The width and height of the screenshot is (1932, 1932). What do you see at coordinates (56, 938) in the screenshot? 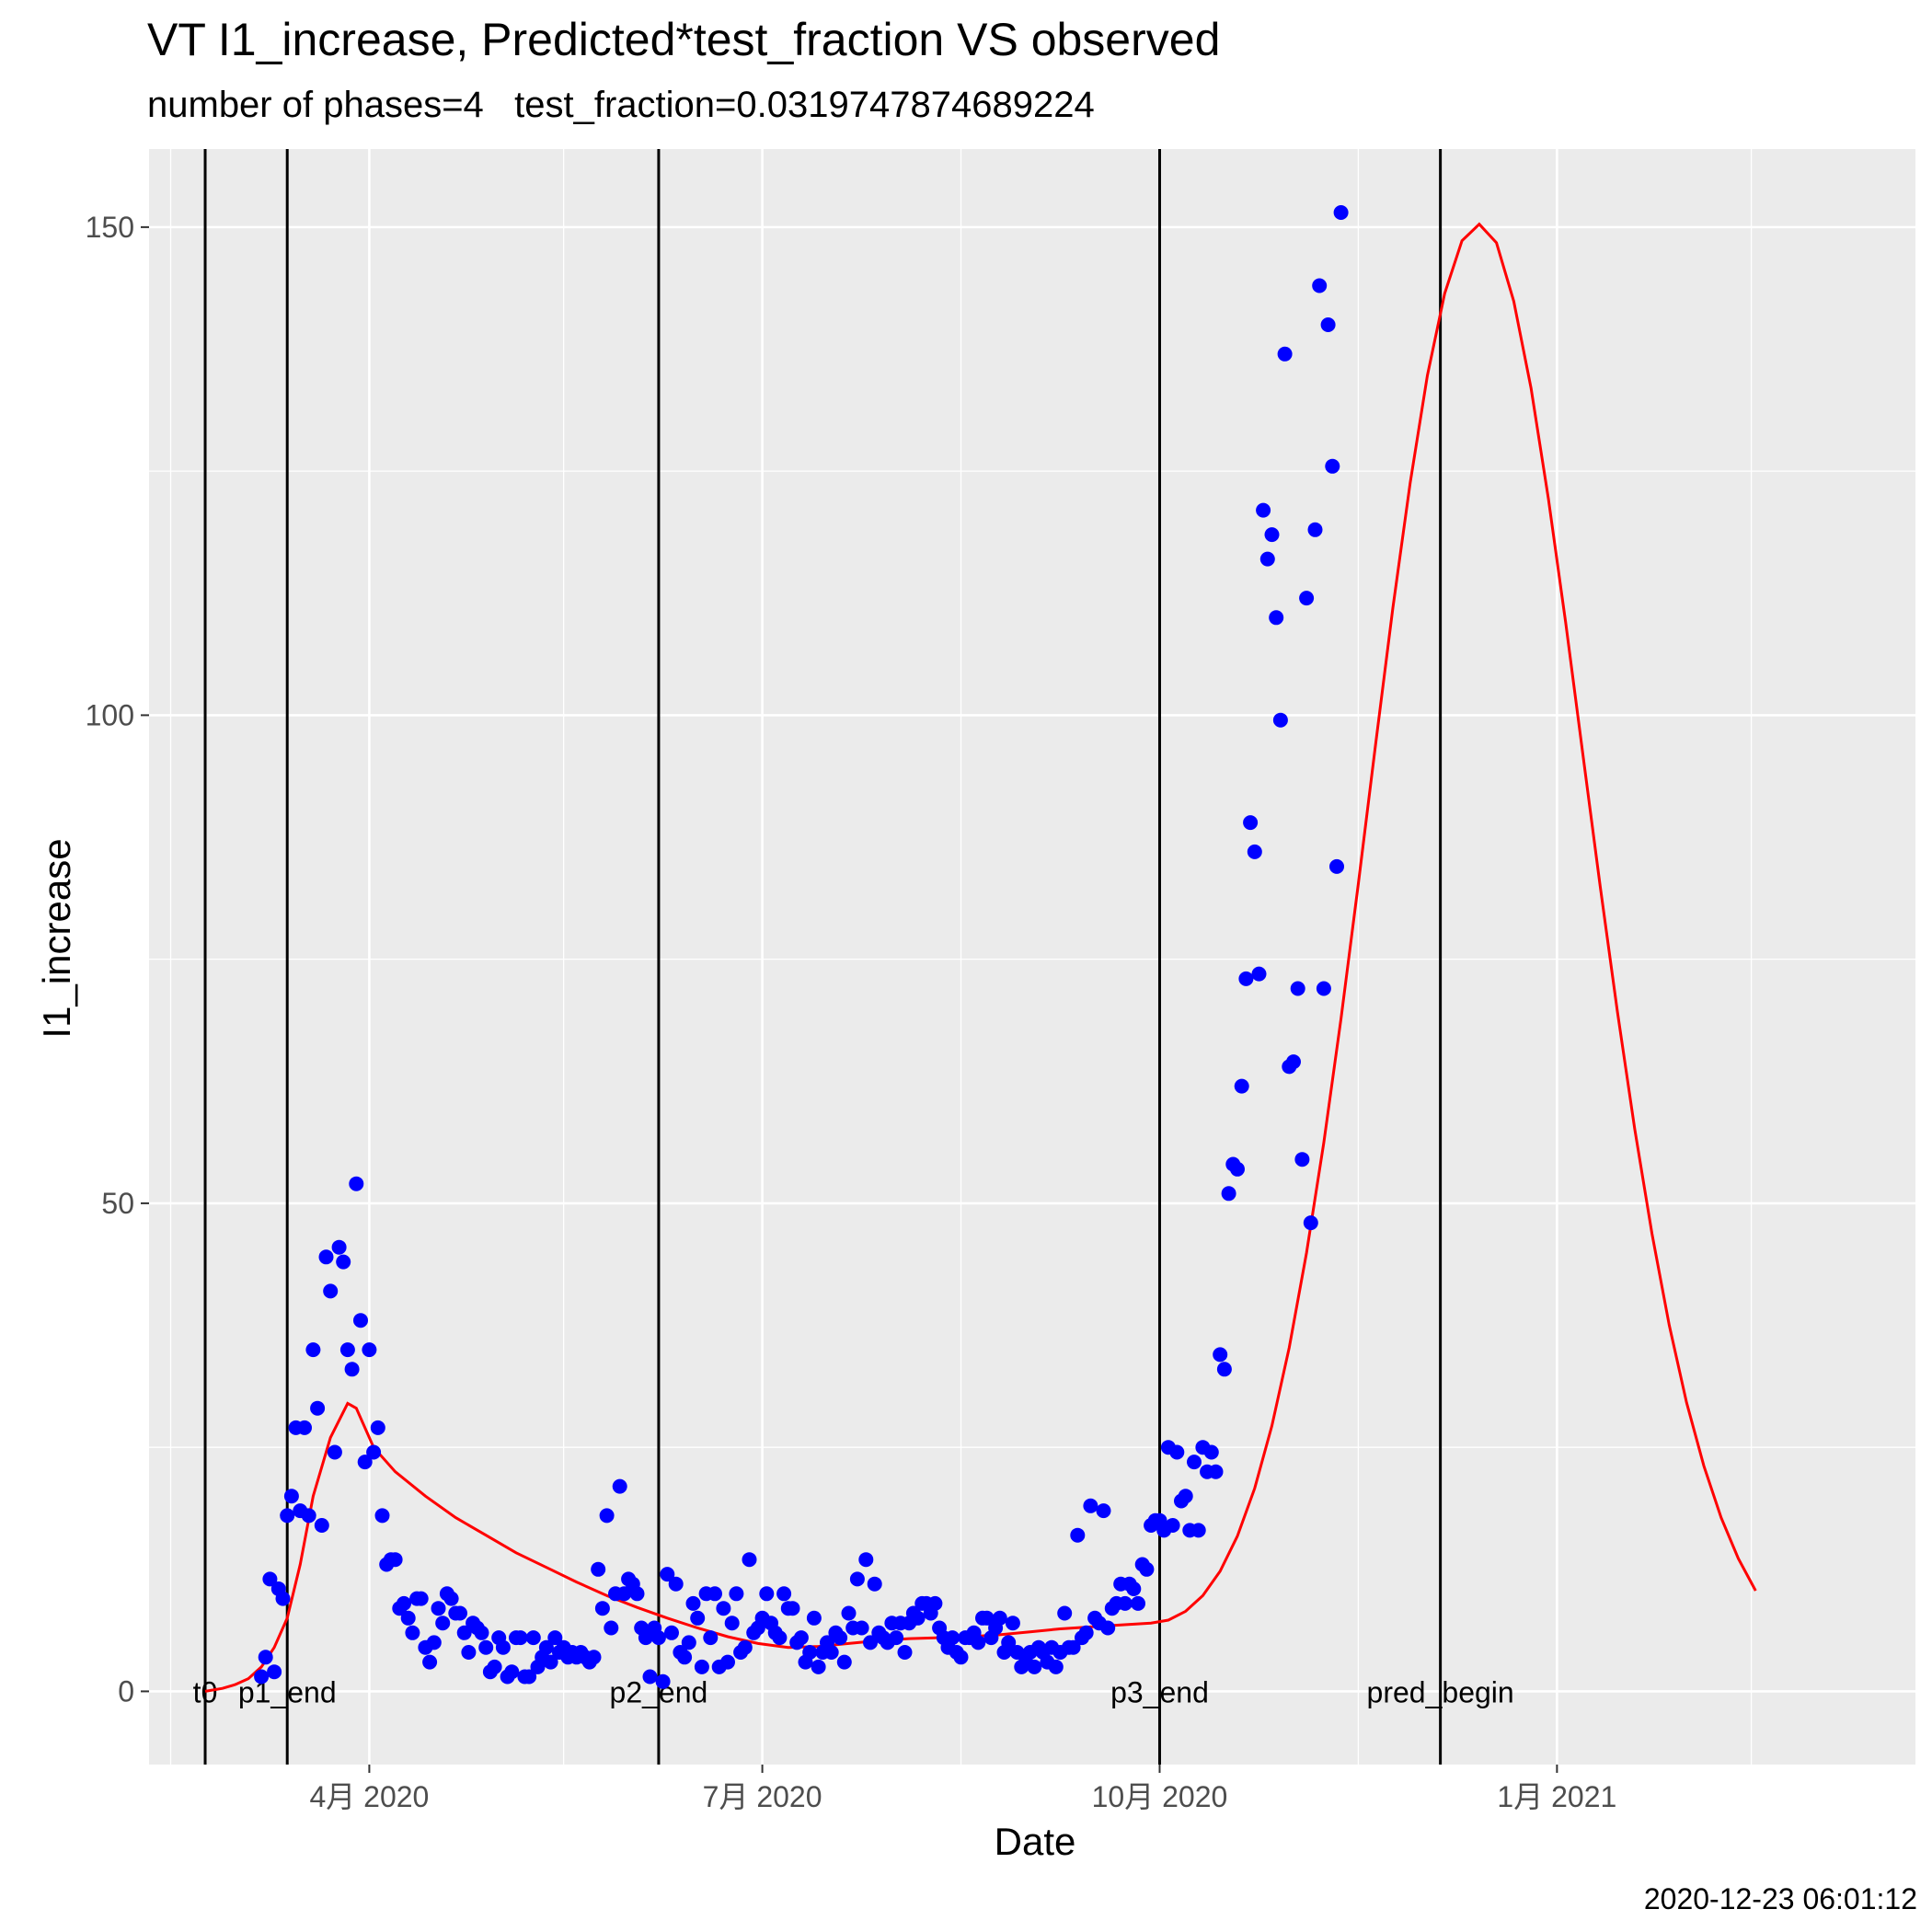
I see `y-axis-label: I1_increase` at bounding box center [56, 938].